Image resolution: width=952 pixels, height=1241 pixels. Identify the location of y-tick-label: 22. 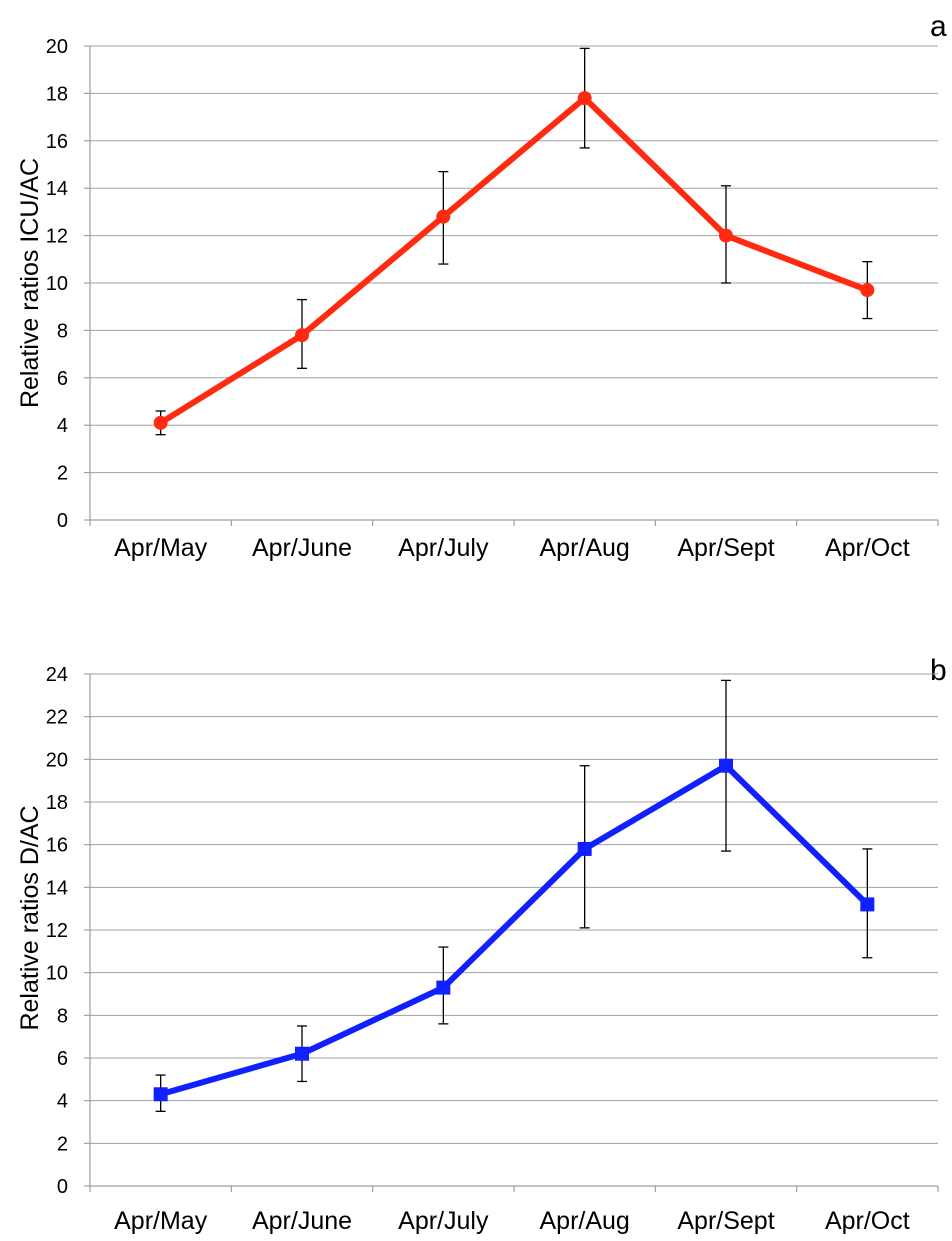
(57, 718).